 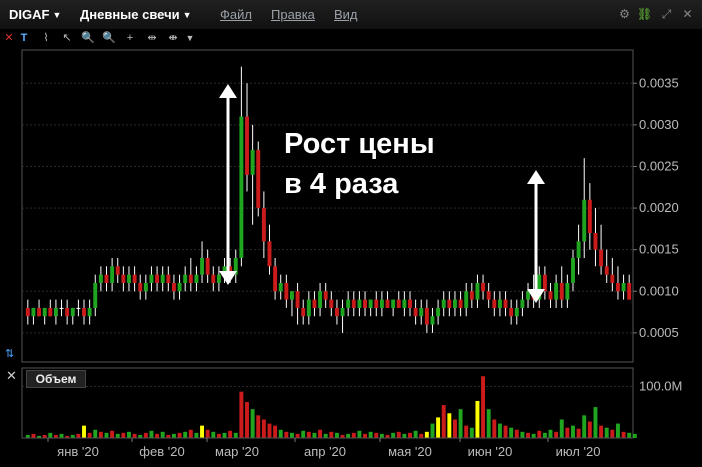 I want to click on y-tick-label: 0.0010, so click(x=659, y=290).